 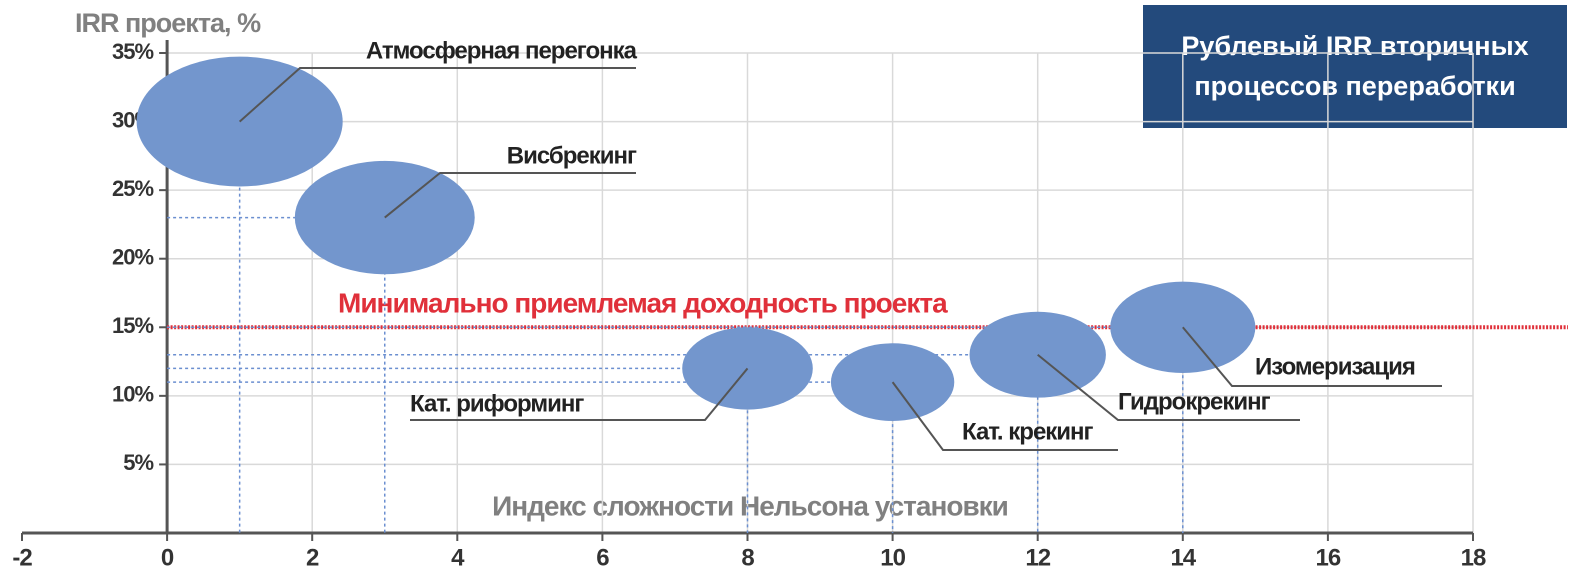 What do you see at coordinates (1354, 46) in the screenshot?
I see `chart-title: Рублевый IRR вторичных` at bounding box center [1354, 46].